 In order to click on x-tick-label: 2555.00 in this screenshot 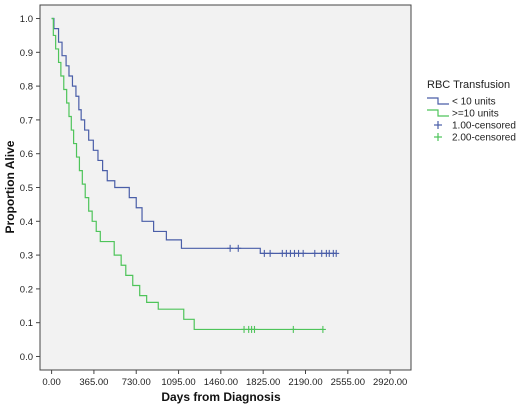, I will do `click(348, 382)`.